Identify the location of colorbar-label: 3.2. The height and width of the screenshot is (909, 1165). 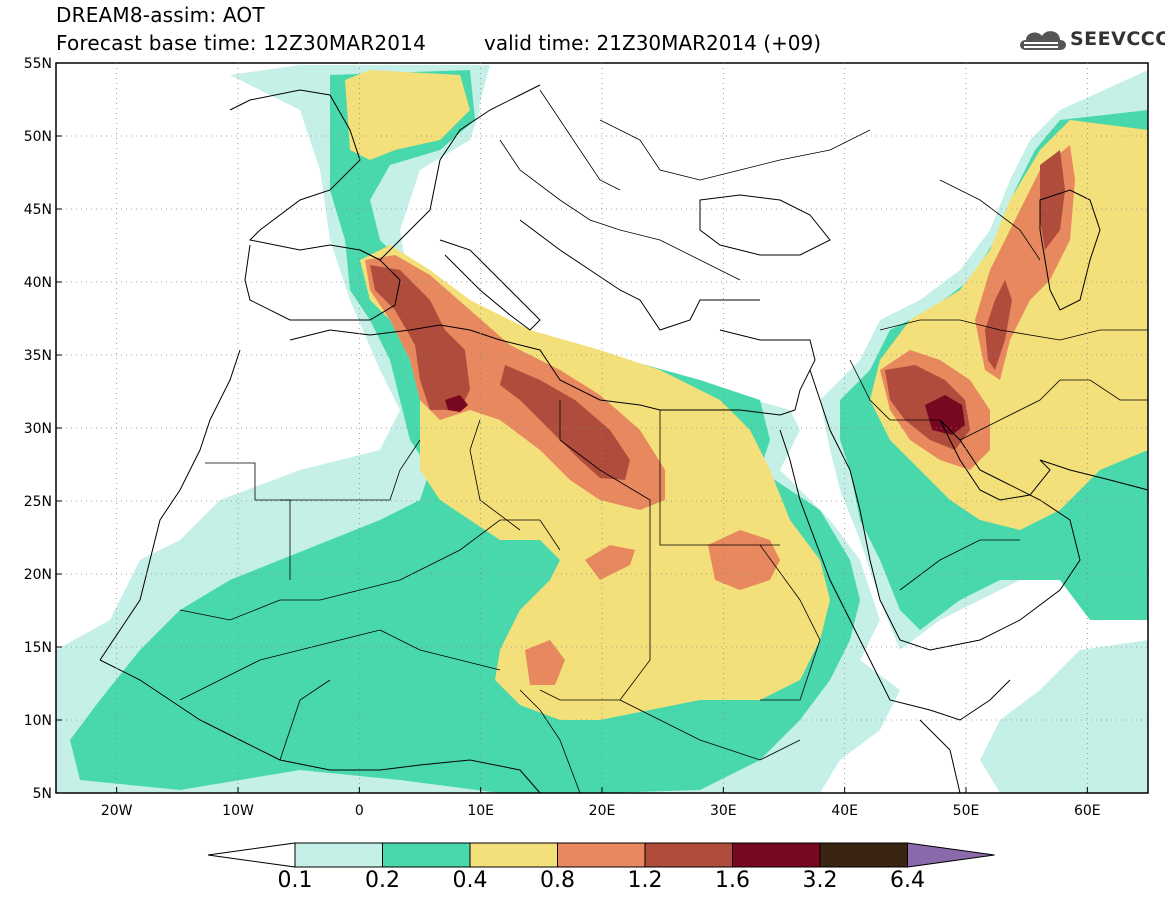
(820, 880).